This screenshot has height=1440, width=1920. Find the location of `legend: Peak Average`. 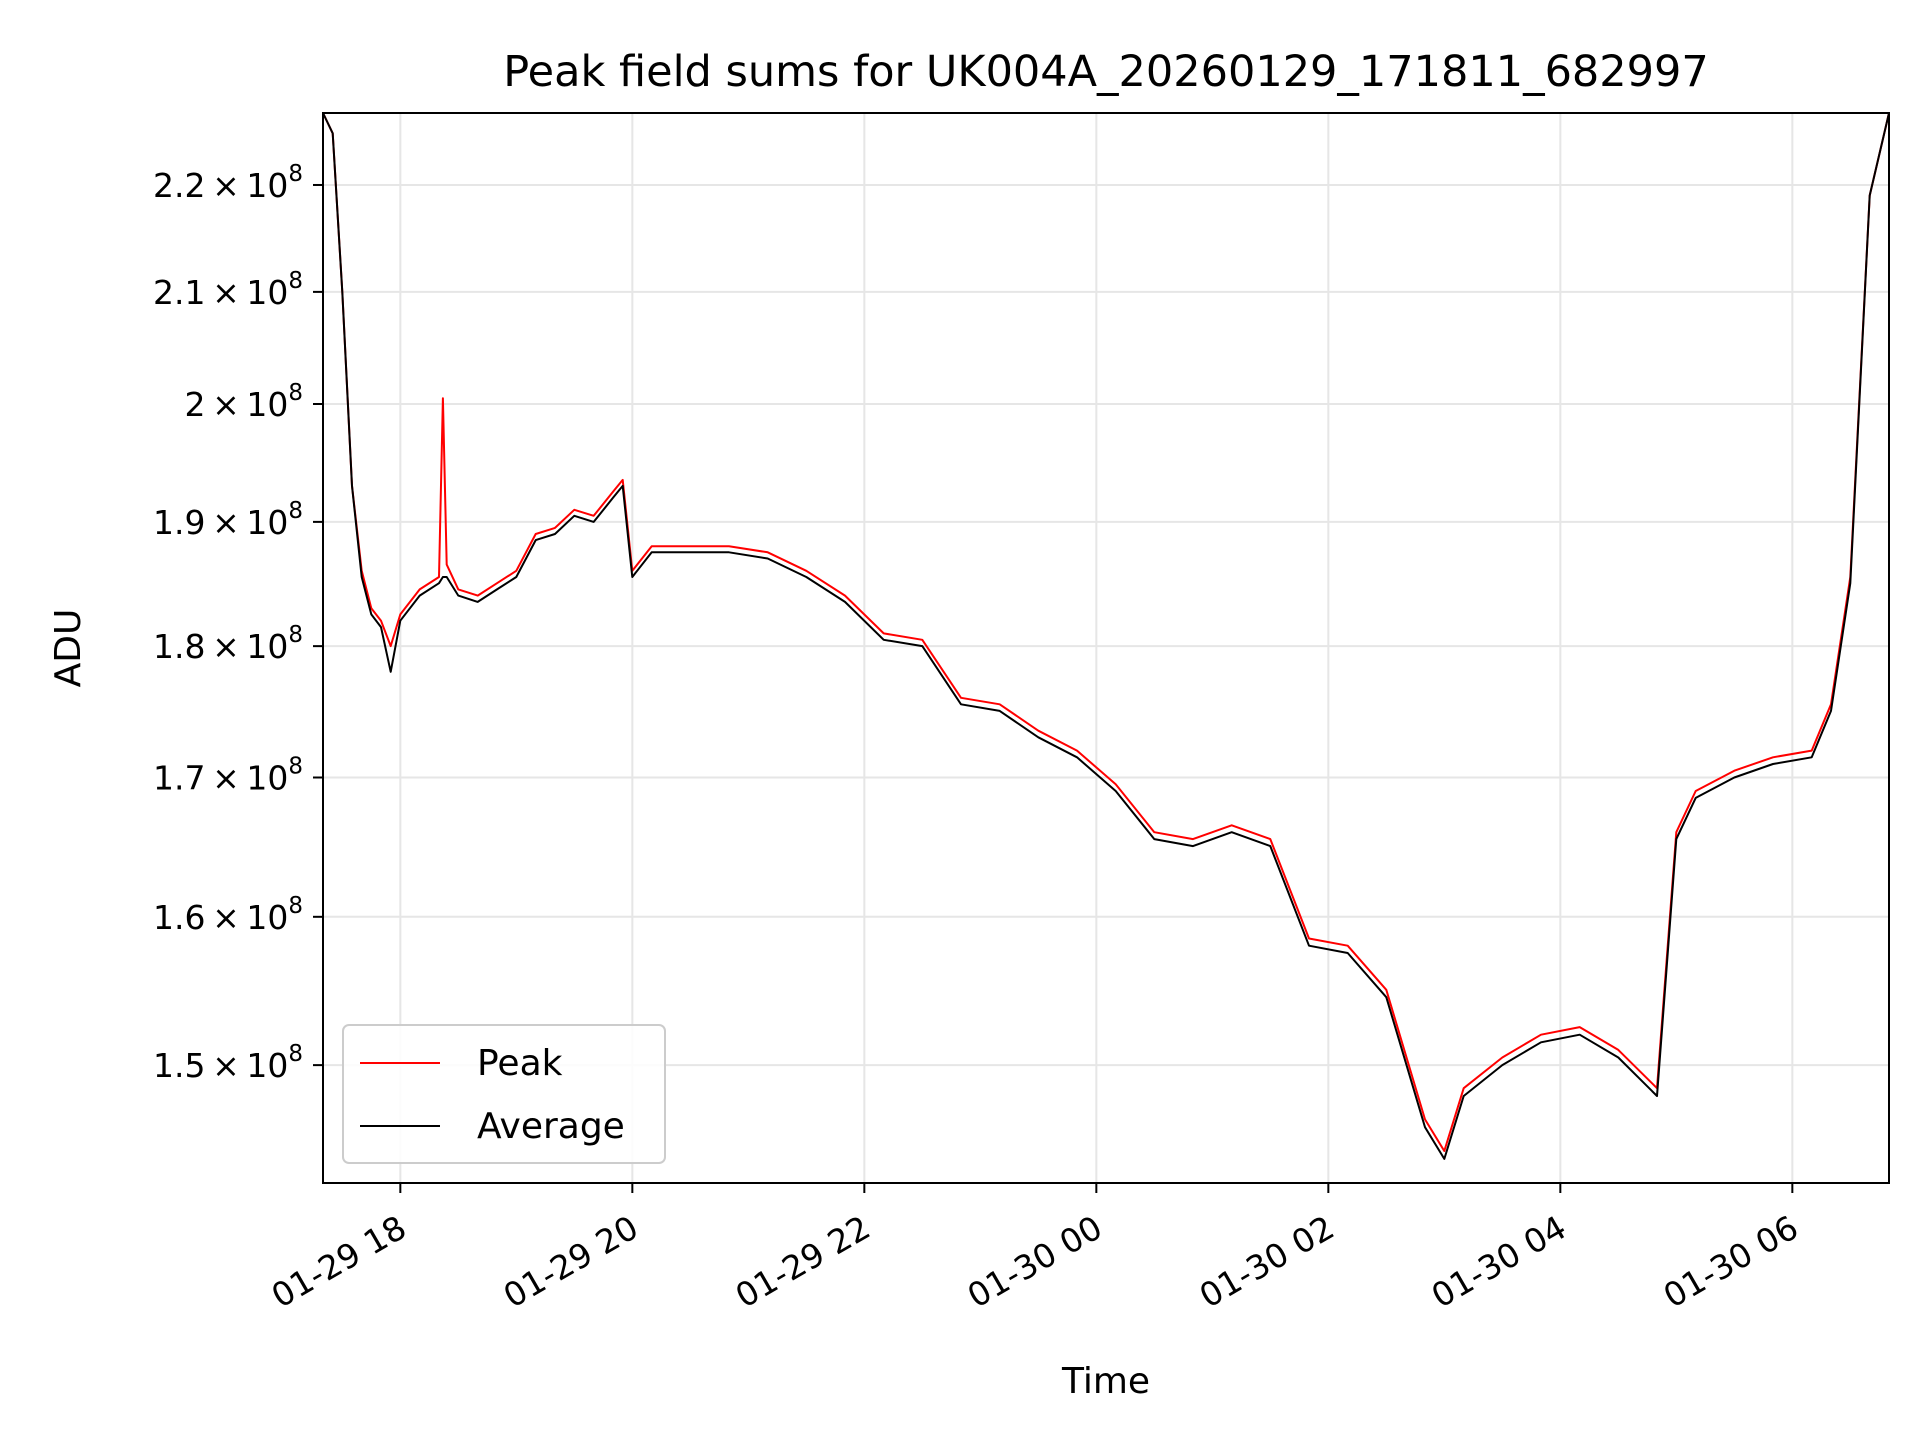

legend: Peak Average is located at coordinates (504, 1094).